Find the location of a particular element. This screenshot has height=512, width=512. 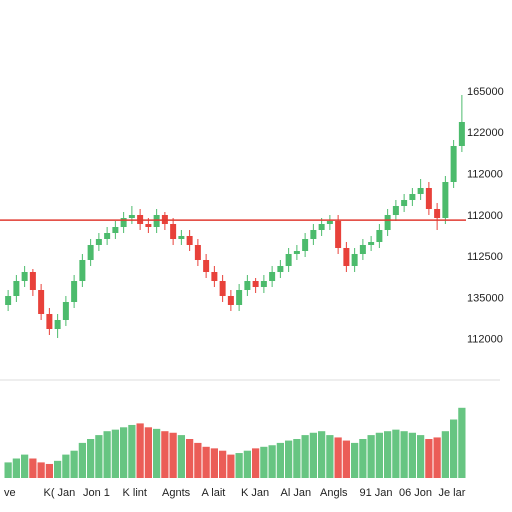

x-axis-label: K lint is located at coordinates (135, 493).